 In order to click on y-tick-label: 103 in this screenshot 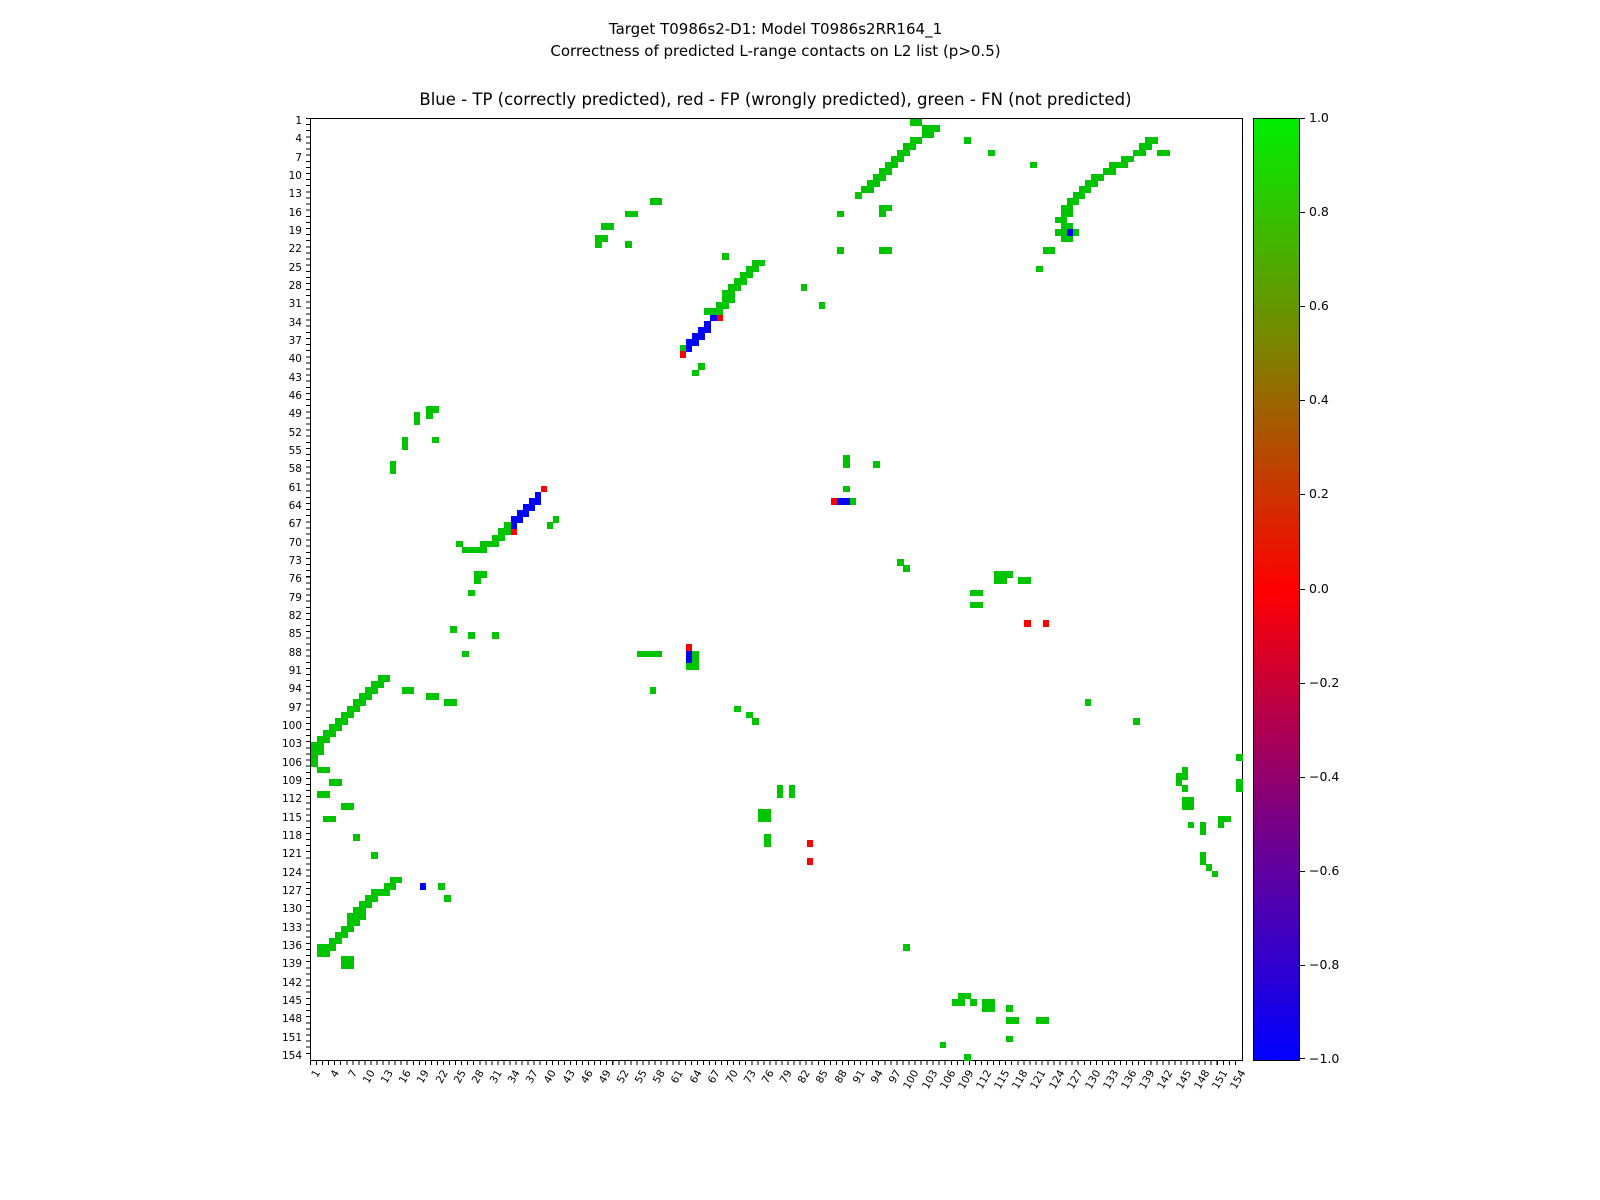, I will do `click(291, 744)`.